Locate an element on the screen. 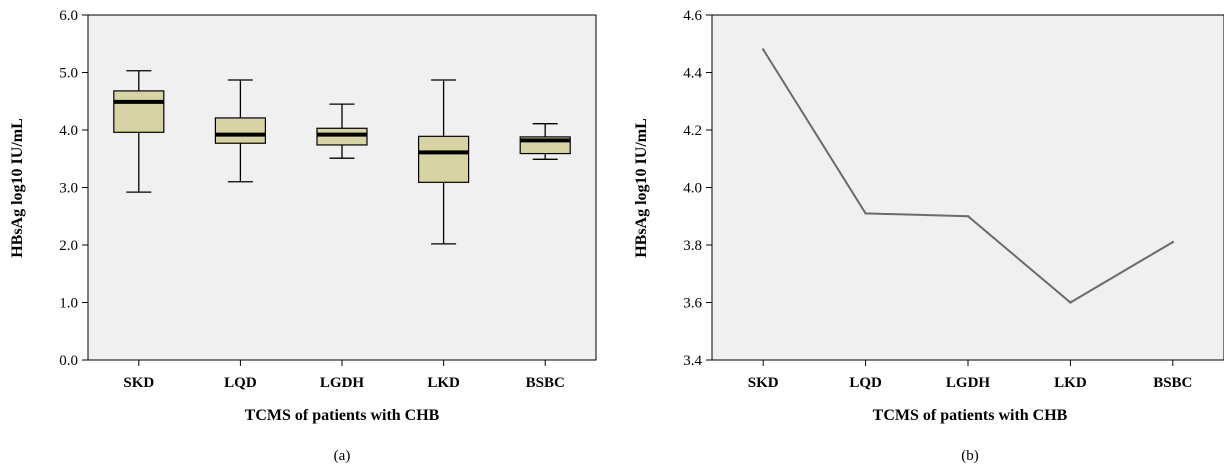 This screenshot has width=1224, height=470. box-lgdh is located at coordinates (342, 131).